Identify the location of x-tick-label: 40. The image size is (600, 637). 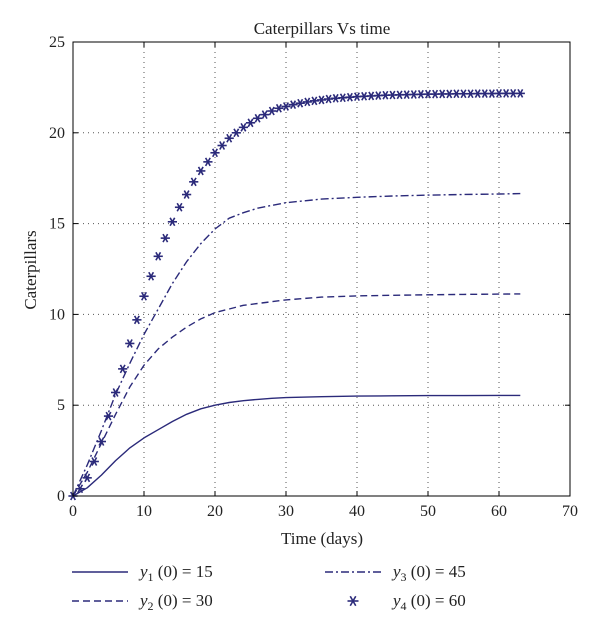
(357, 511).